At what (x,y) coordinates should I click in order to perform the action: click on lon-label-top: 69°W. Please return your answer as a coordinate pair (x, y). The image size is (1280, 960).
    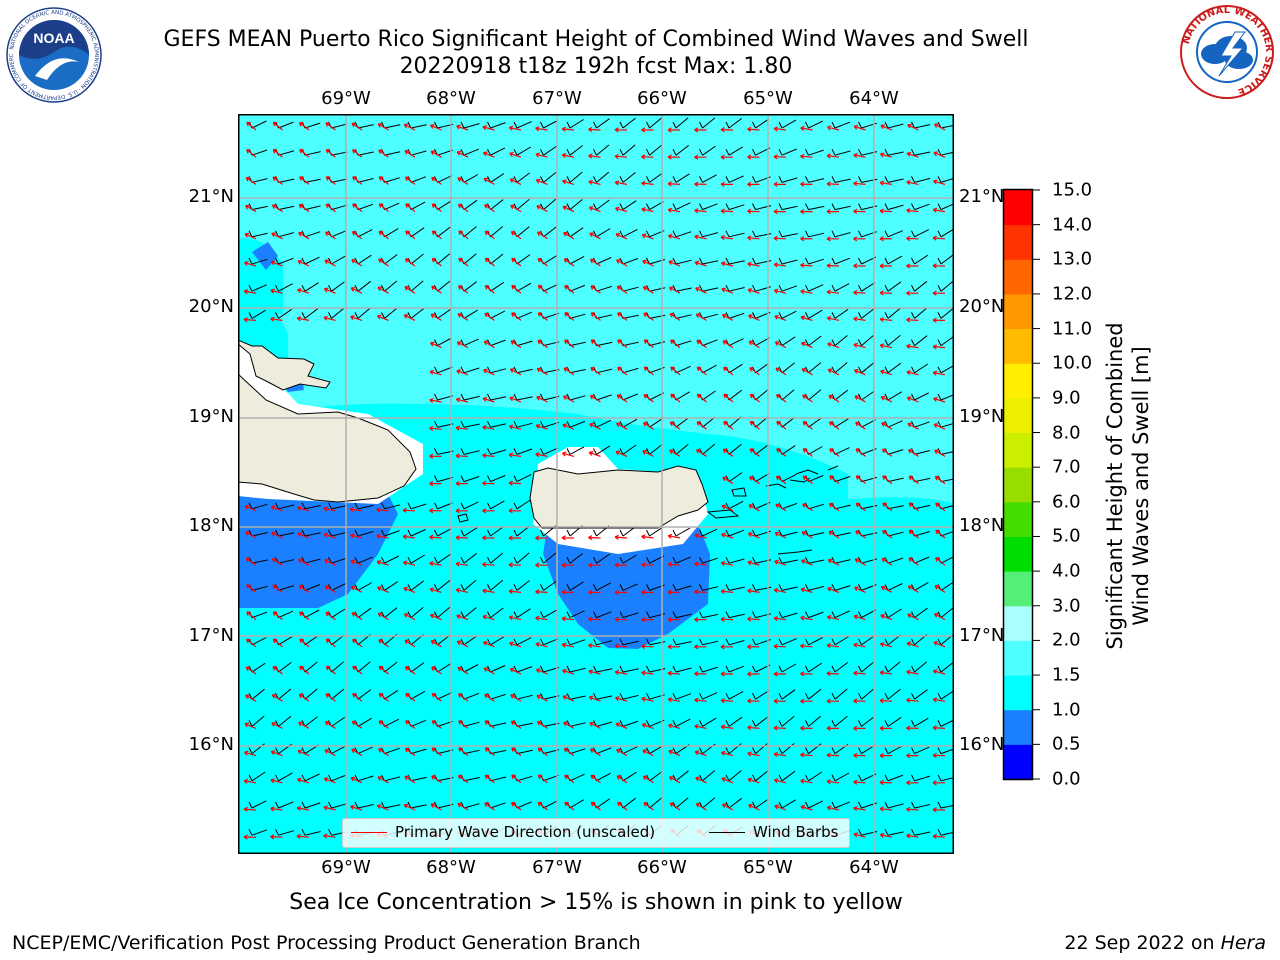
    Looking at the image, I should click on (346, 98).